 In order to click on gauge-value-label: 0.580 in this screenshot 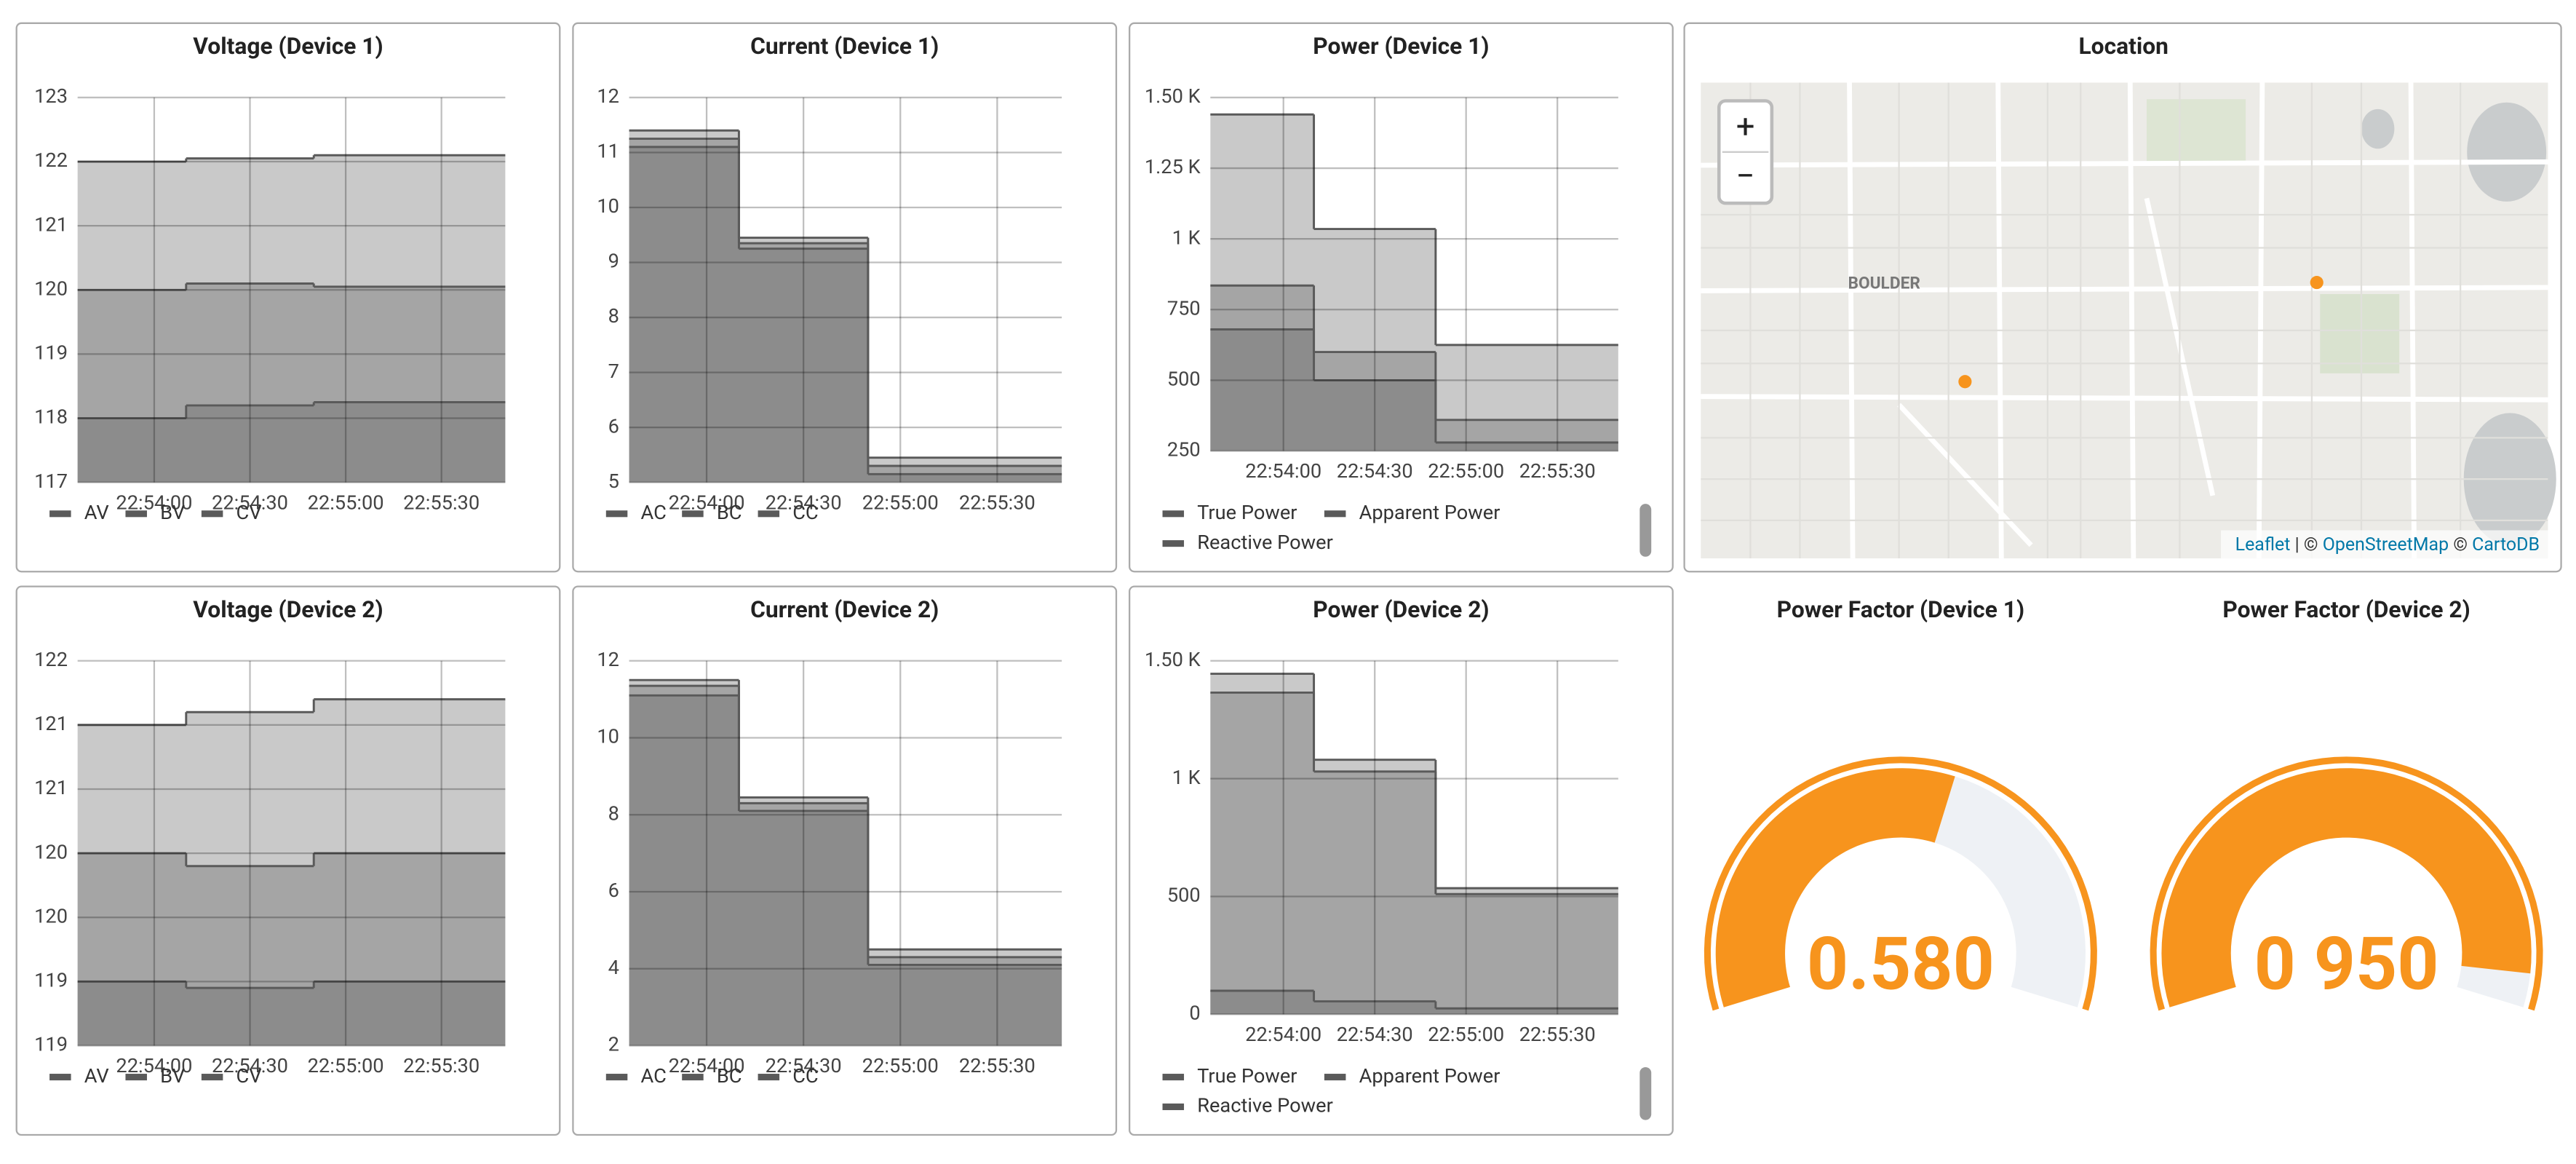, I will do `click(1901, 964)`.